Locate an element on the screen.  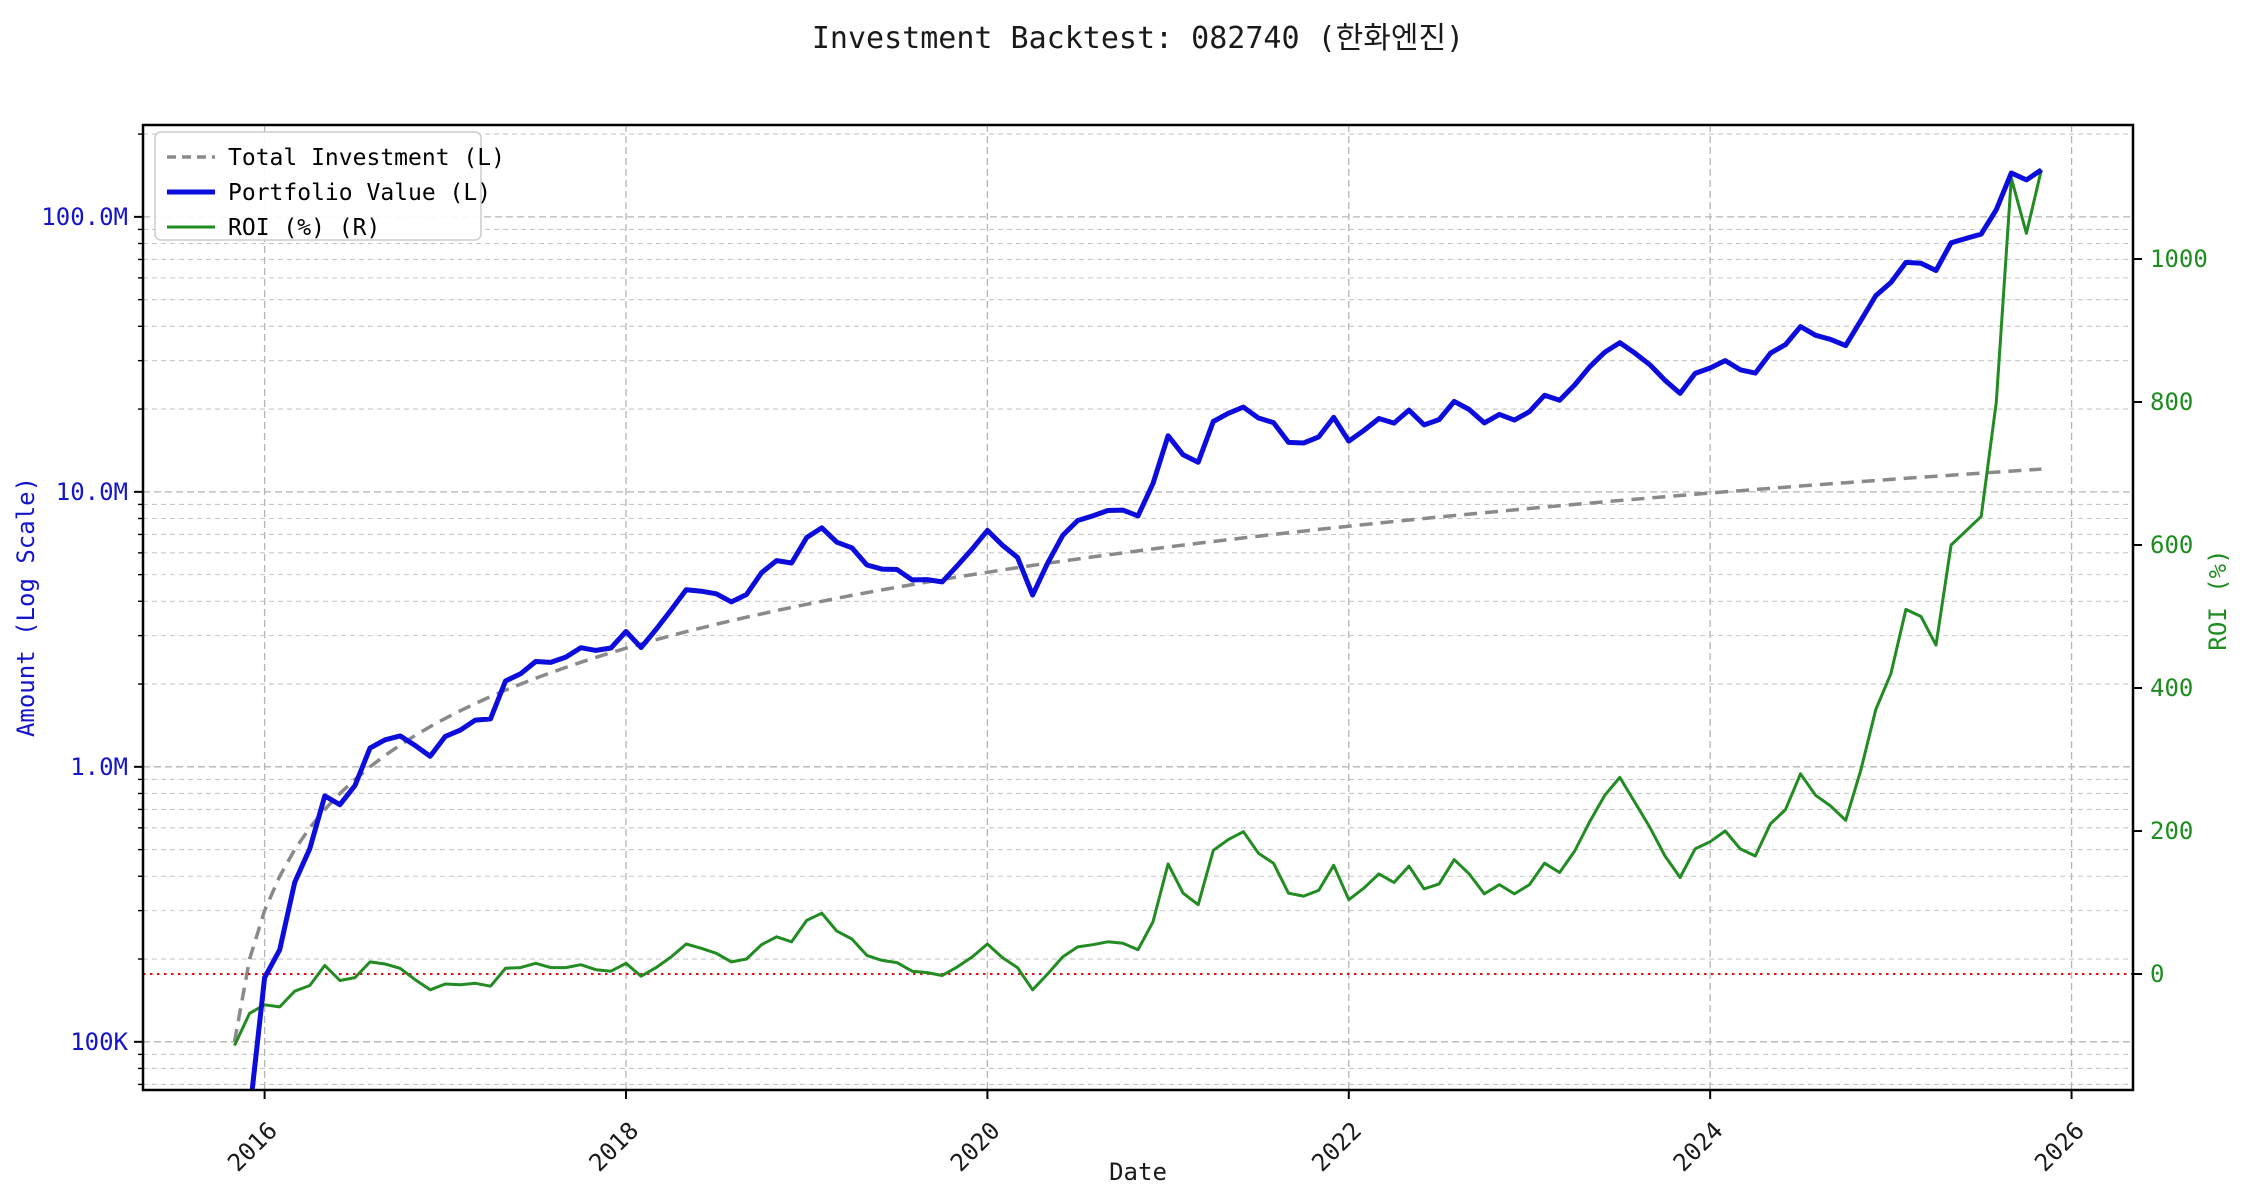
x-tick-label: 2020 is located at coordinates (975, 1146).